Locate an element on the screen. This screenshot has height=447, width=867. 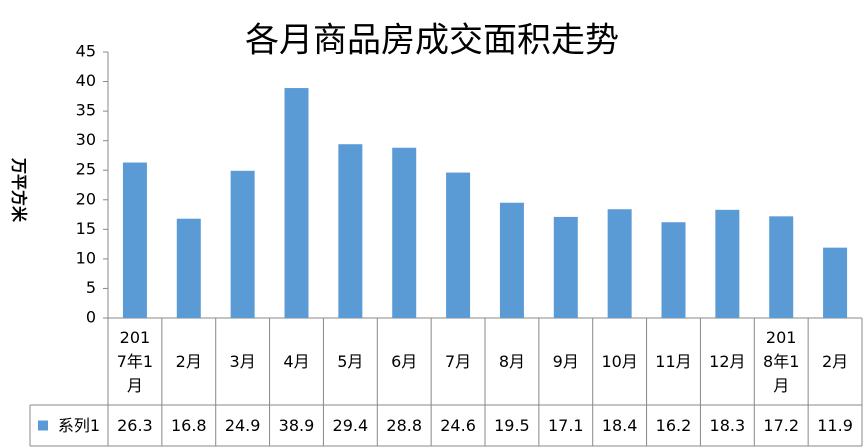
y-tick-label: 40 is located at coordinates (86, 80).